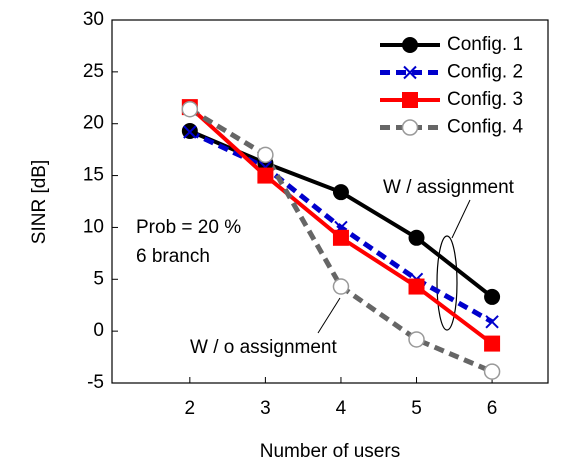 Image resolution: width=570 pixels, height=465 pixels. I want to click on legend-label: Config. 3, so click(485, 99).